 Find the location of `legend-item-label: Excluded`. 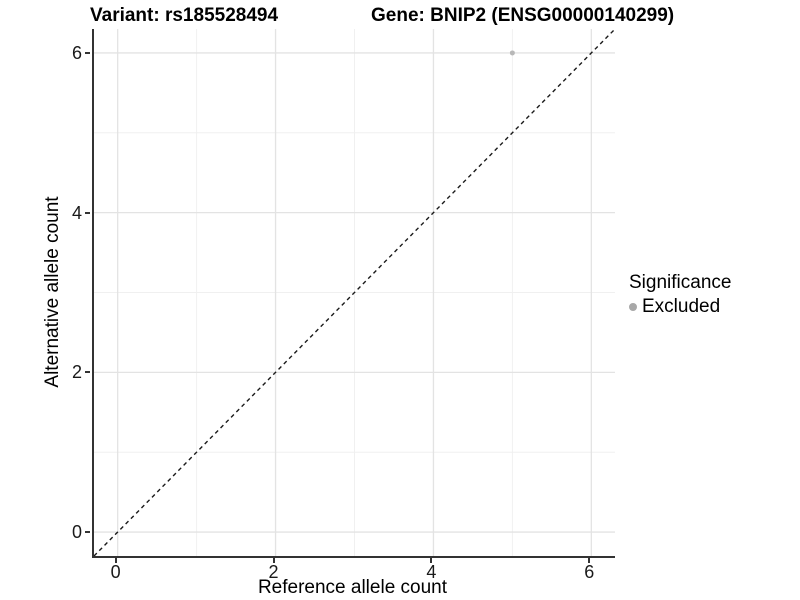

legend-item-label: Excluded is located at coordinates (681, 306).